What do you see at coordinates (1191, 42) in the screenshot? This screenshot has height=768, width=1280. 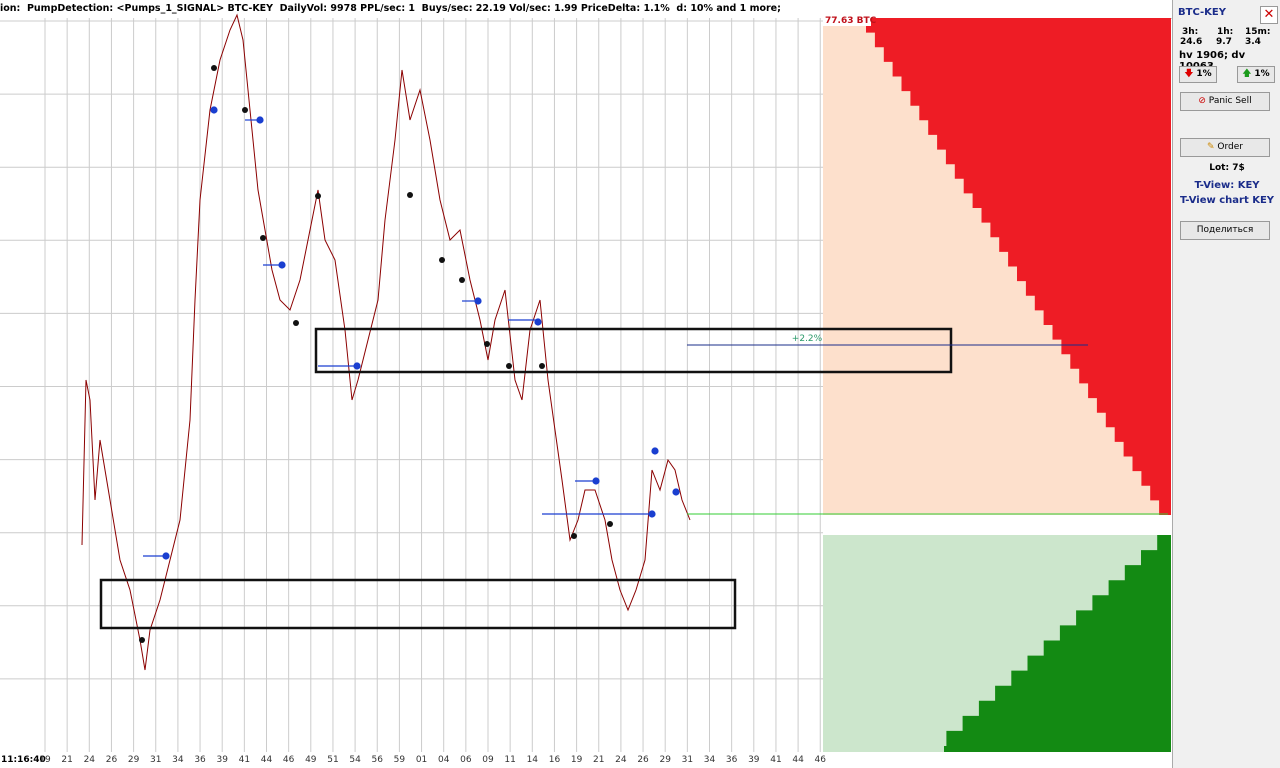 I see `period-value: 24.6` at bounding box center [1191, 42].